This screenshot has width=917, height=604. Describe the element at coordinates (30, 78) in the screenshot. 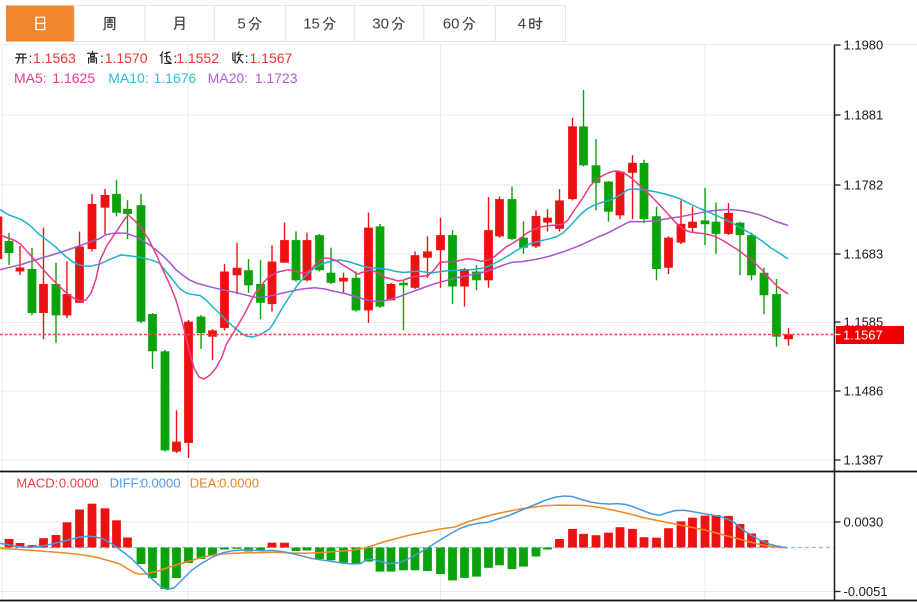

I see `svg-text: MA5:` at that location.